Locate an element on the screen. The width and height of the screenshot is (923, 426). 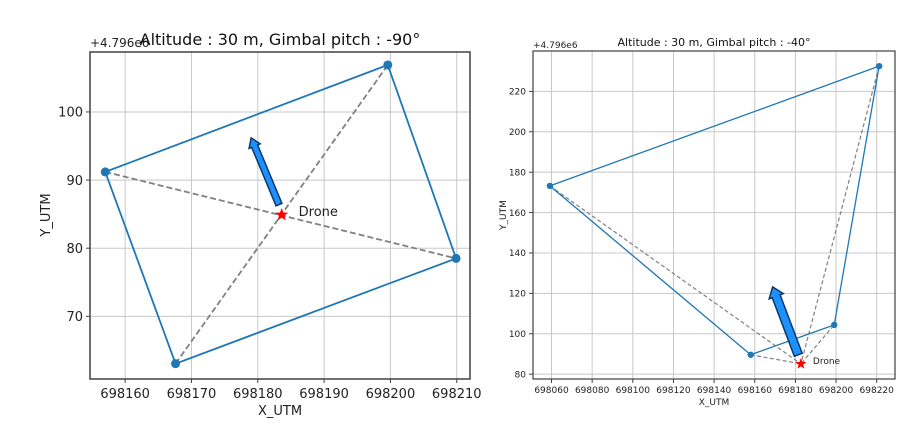
x-tick-label: 698080 is located at coordinates (592, 391).